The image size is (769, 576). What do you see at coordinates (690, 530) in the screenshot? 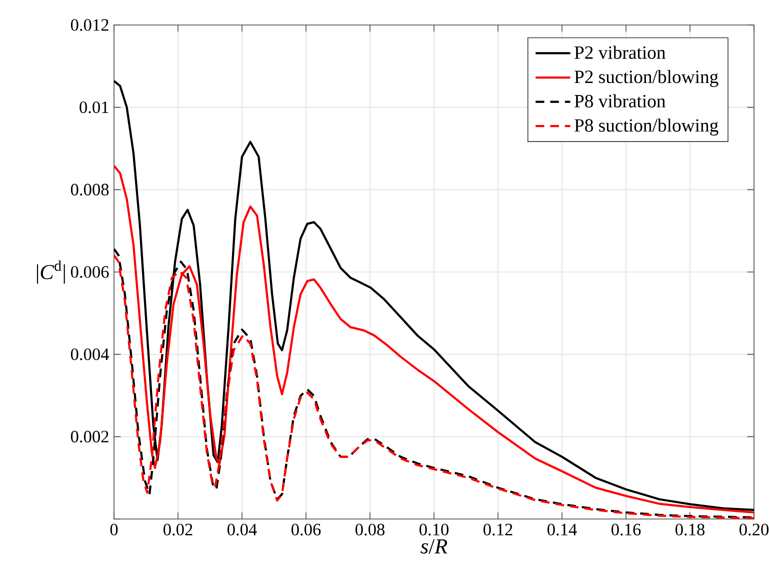
I see `x-tick-label: 0.18` at bounding box center [690, 530].